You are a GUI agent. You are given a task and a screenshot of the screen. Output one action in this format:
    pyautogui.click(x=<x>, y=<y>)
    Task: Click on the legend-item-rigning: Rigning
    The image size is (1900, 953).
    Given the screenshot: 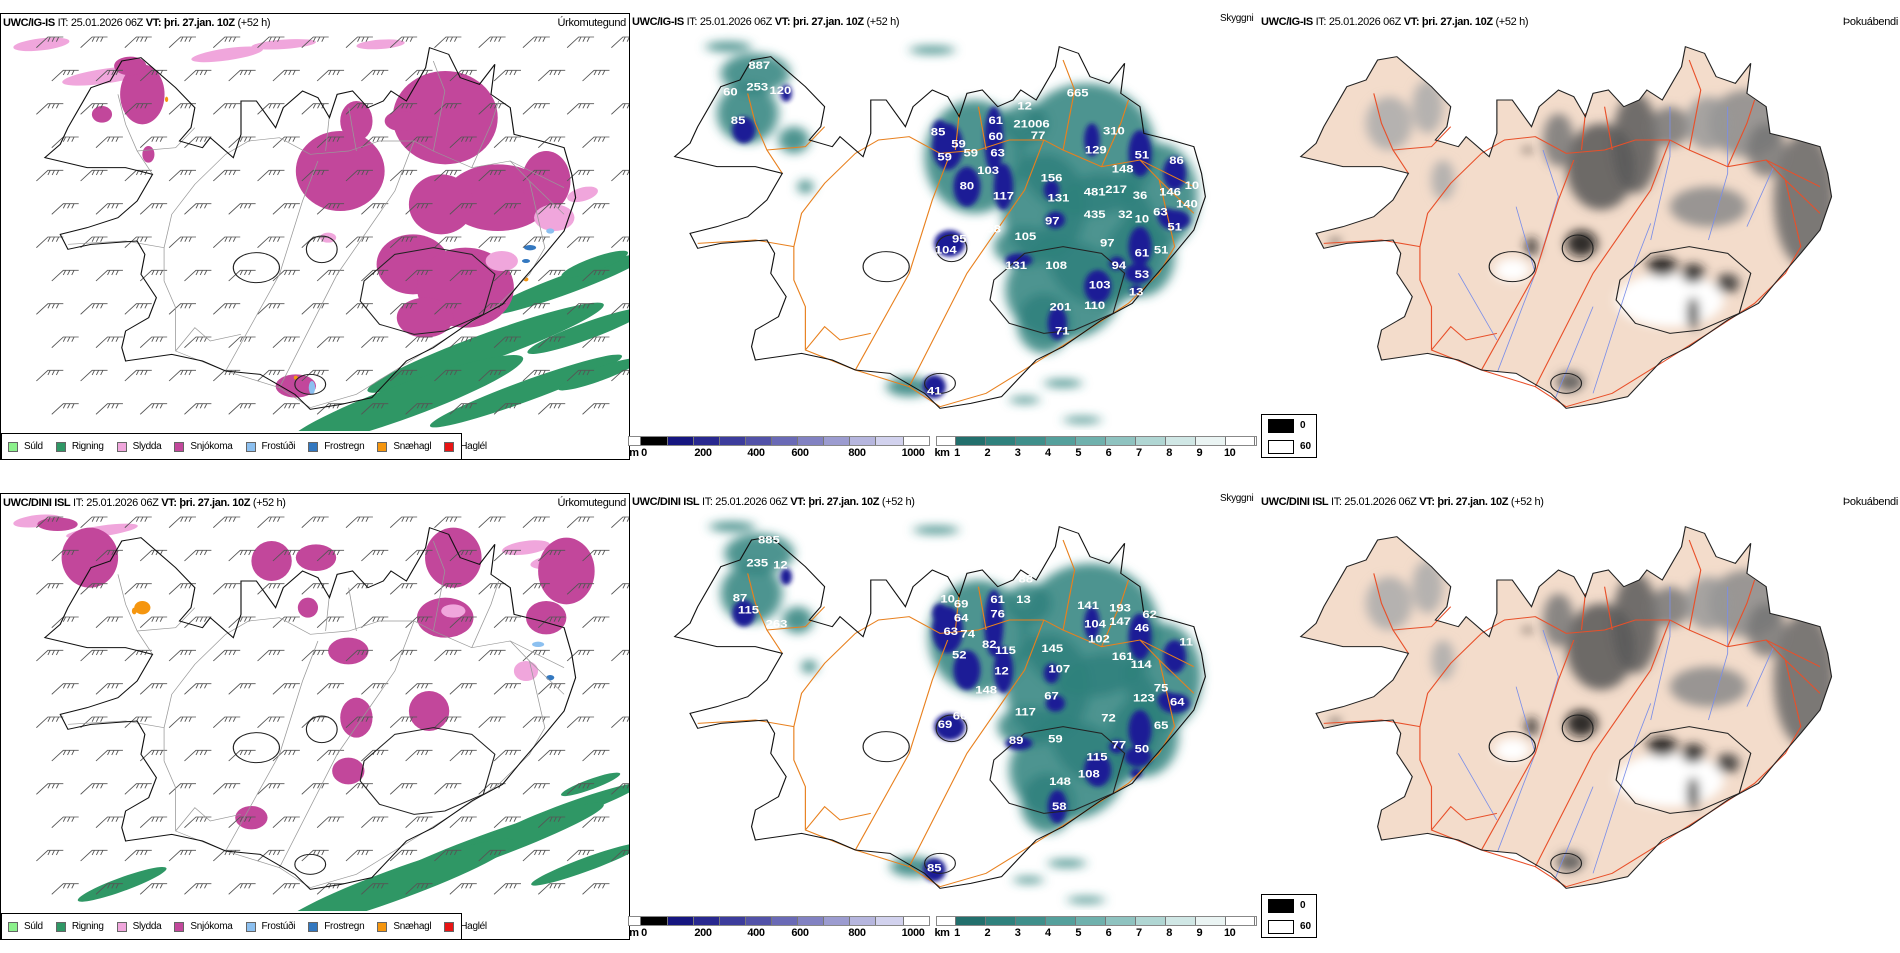 What is the action you would take?
    pyautogui.click(x=79, y=446)
    